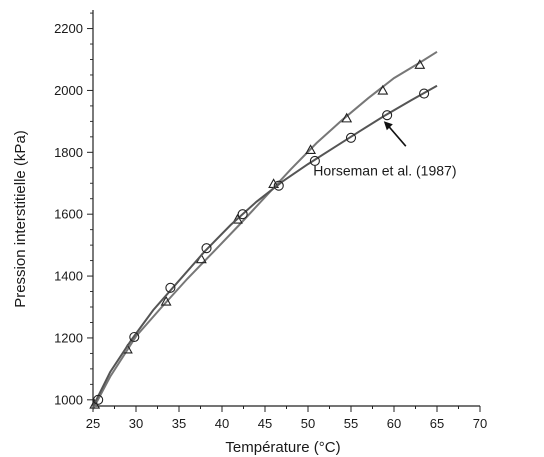 The height and width of the screenshot is (457, 544). Describe the element at coordinates (396, 135) in the screenshot. I see `annotation-arrow-line` at that location.